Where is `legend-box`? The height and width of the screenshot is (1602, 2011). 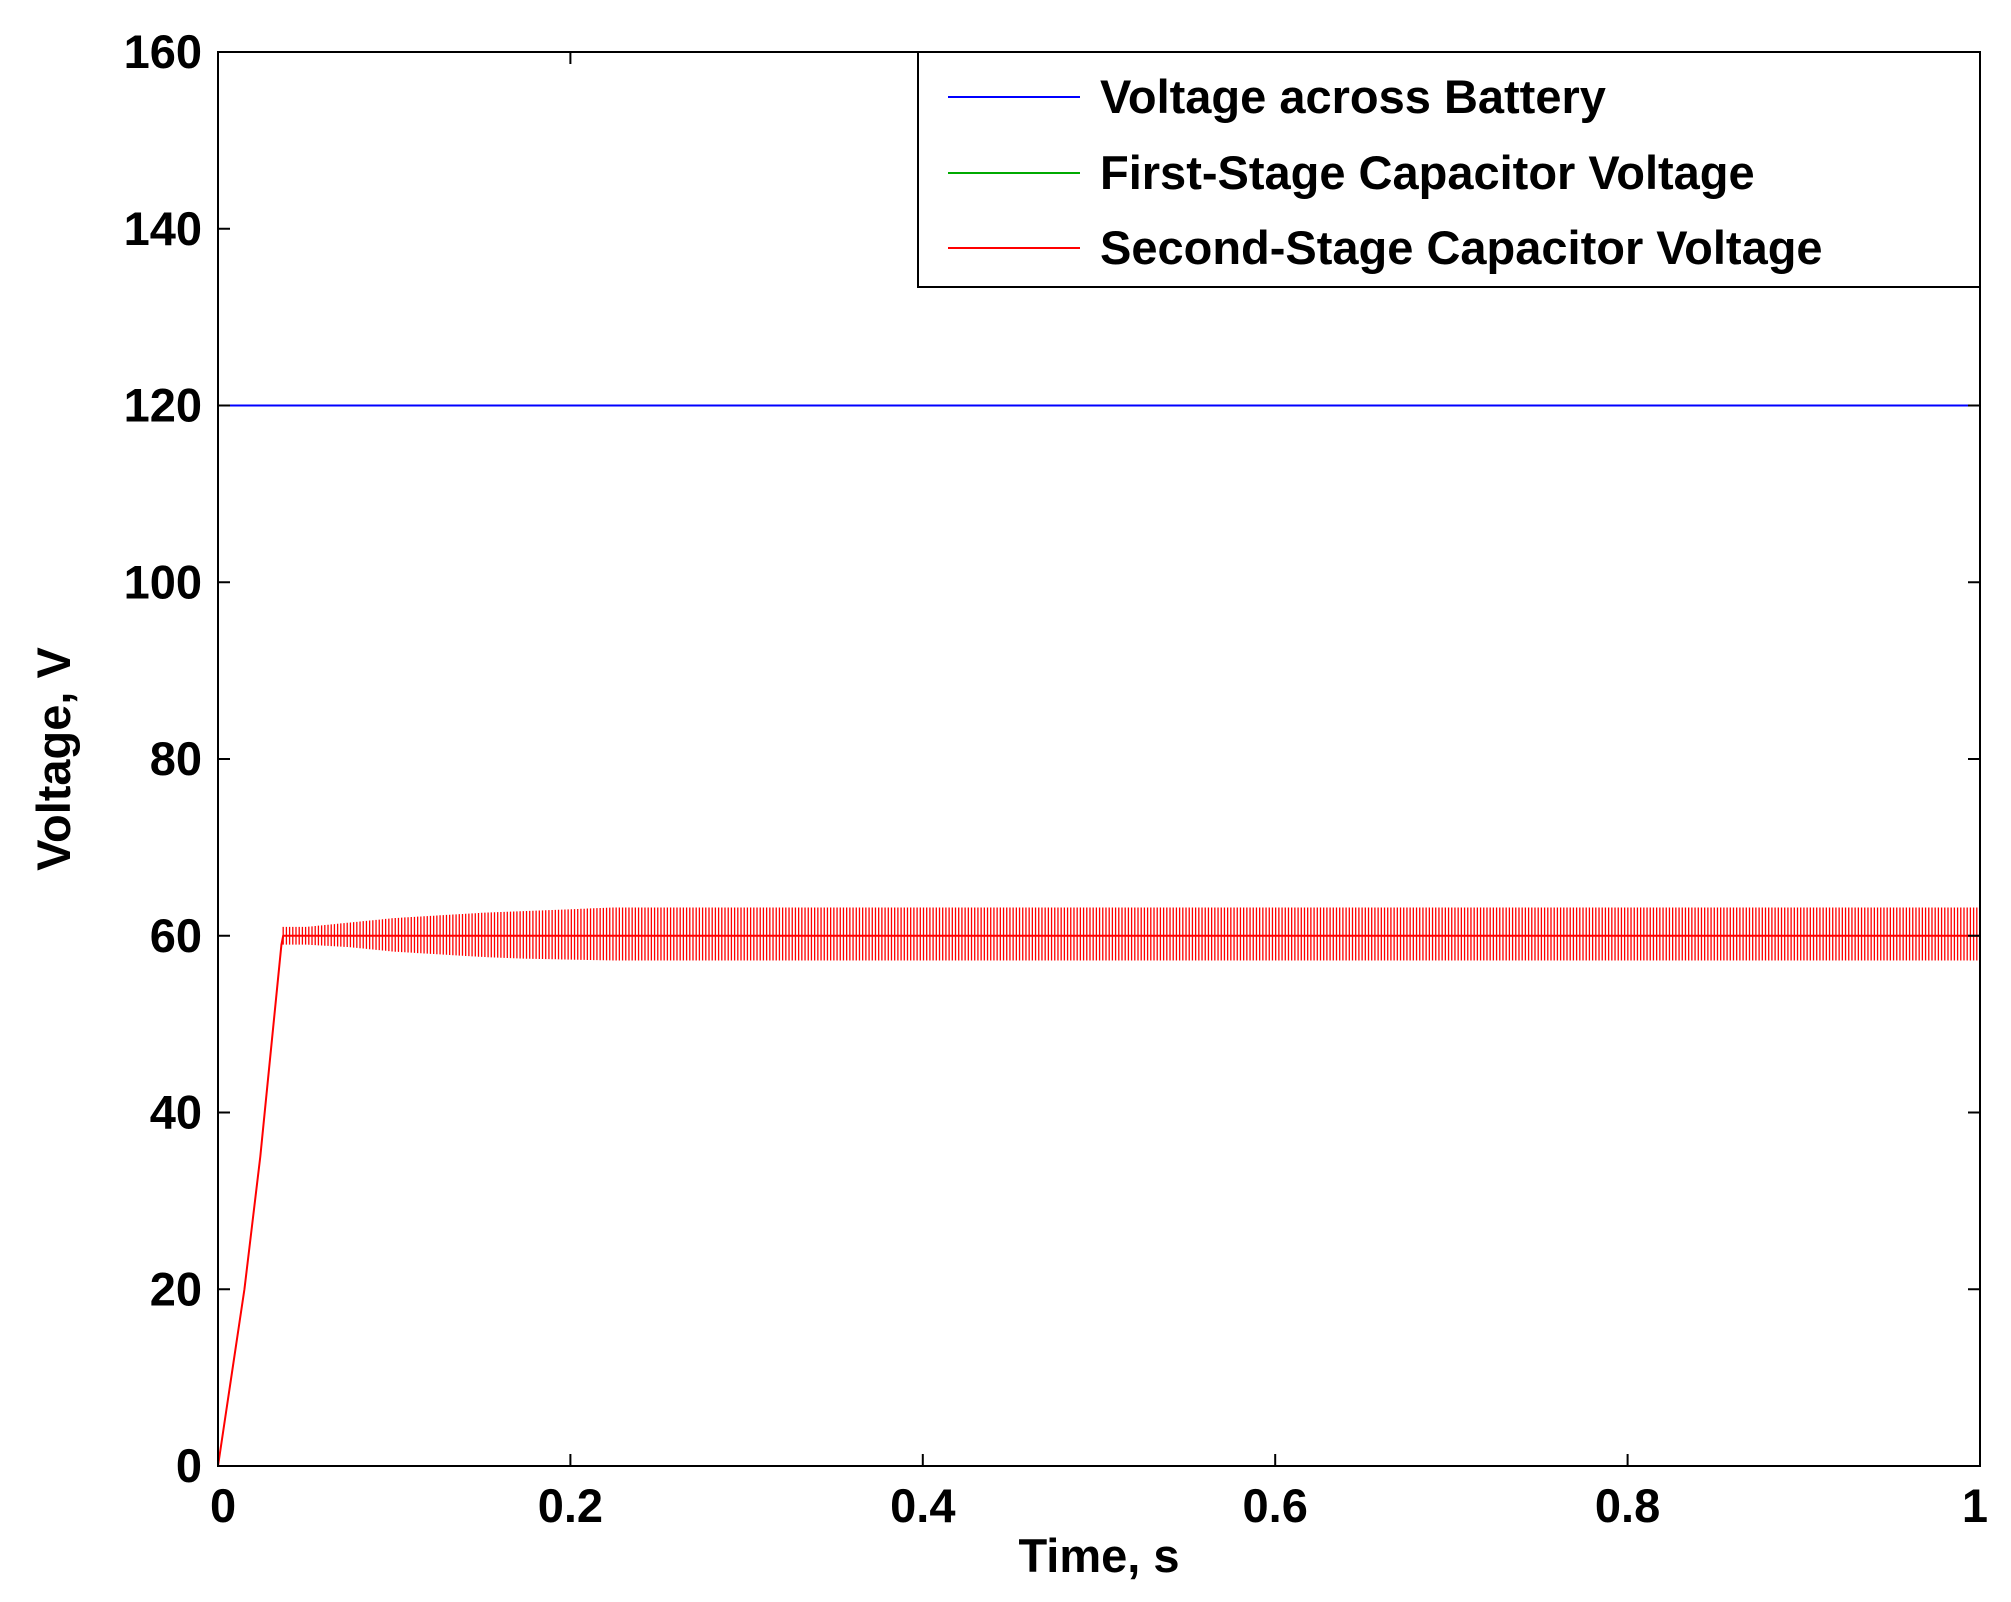 legend-box is located at coordinates (1449, 169).